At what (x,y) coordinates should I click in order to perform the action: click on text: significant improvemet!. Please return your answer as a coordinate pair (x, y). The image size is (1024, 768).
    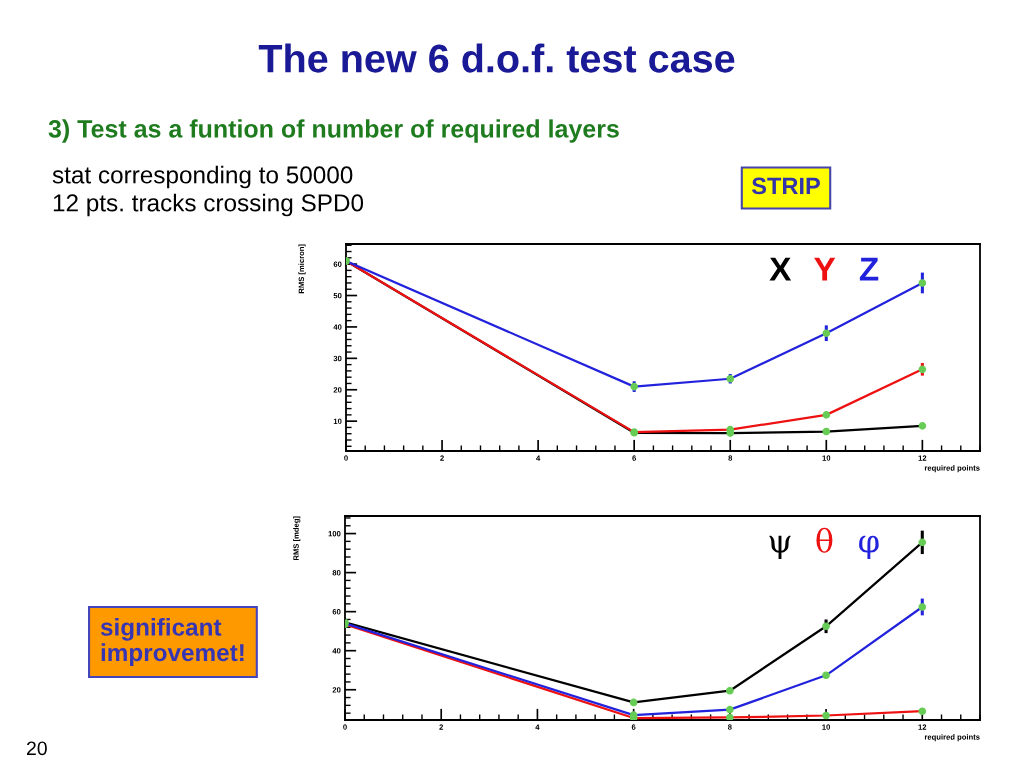
    Looking at the image, I should click on (172, 642).